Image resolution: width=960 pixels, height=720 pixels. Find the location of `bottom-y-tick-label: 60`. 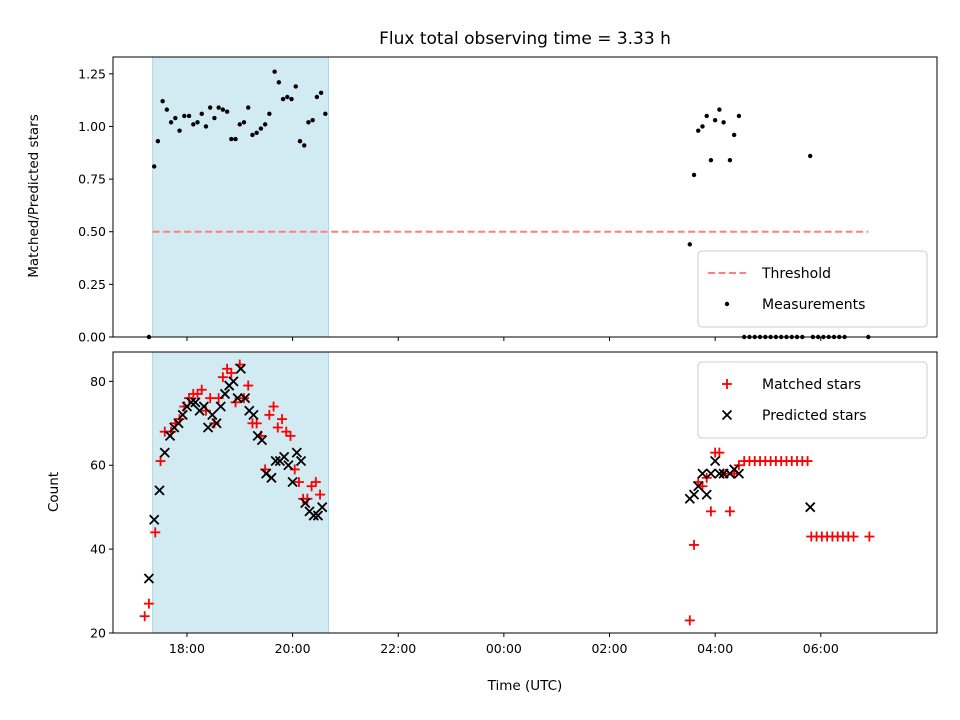

bottom-y-tick-label: 60 is located at coordinates (98, 465).